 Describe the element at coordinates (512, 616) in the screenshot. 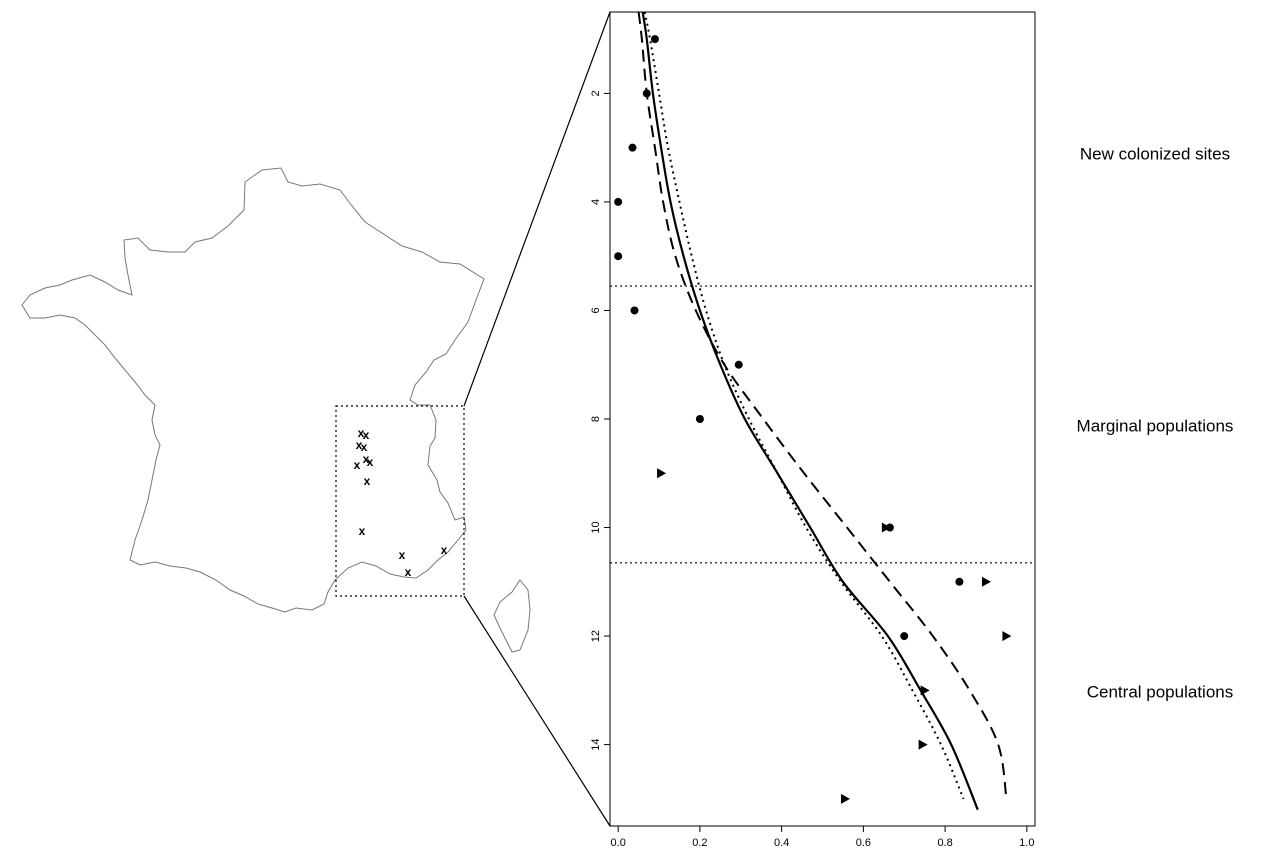

I see `corsica-outline` at that location.